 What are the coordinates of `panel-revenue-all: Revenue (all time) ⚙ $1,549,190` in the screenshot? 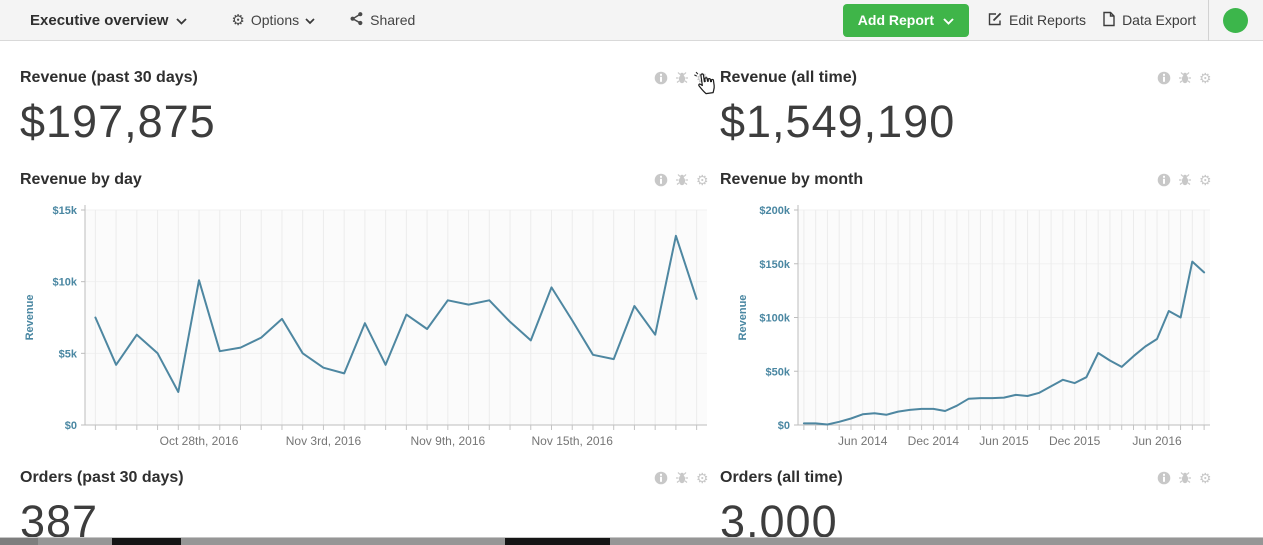 It's located at (966, 105).